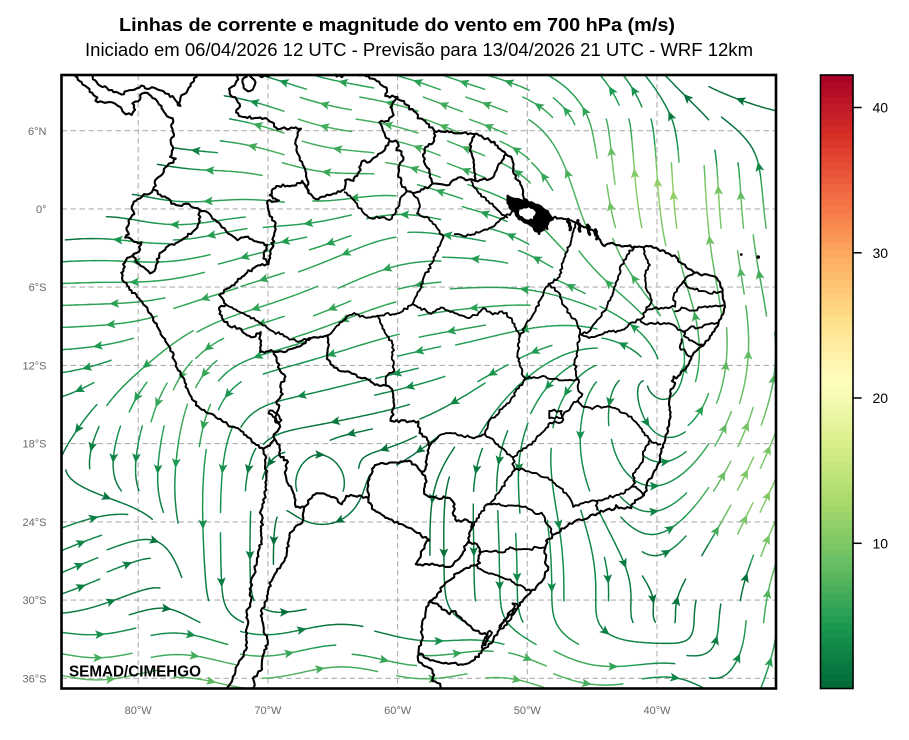  Describe the element at coordinates (35, 601) in the screenshot. I see `svg-text: 30°S` at that location.